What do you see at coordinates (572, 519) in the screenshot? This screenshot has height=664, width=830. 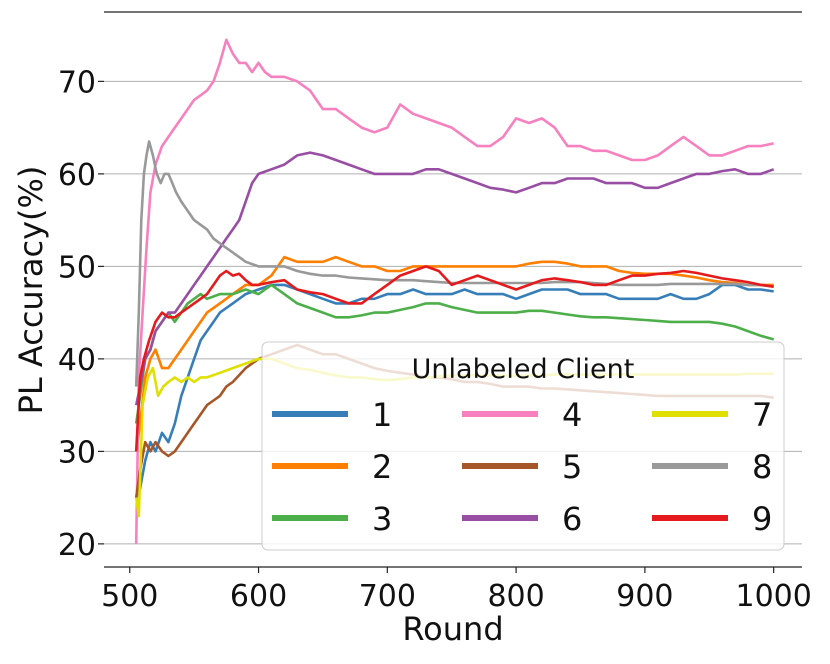 I see `legend-label-client-6: 6` at bounding box center [572, 519].